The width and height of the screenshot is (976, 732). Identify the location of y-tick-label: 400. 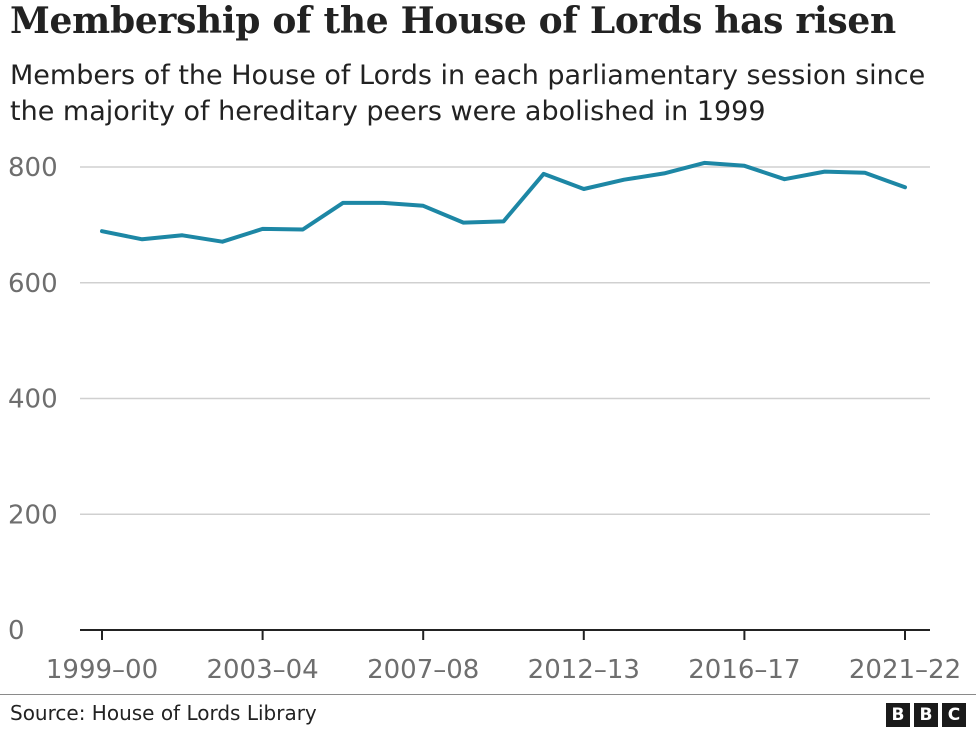
(33, 400).